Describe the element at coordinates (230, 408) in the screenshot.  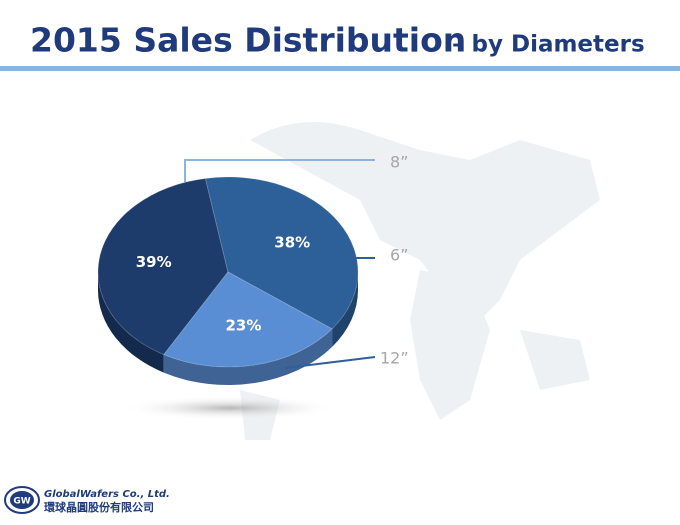
I see `pie-shadow` at that location.